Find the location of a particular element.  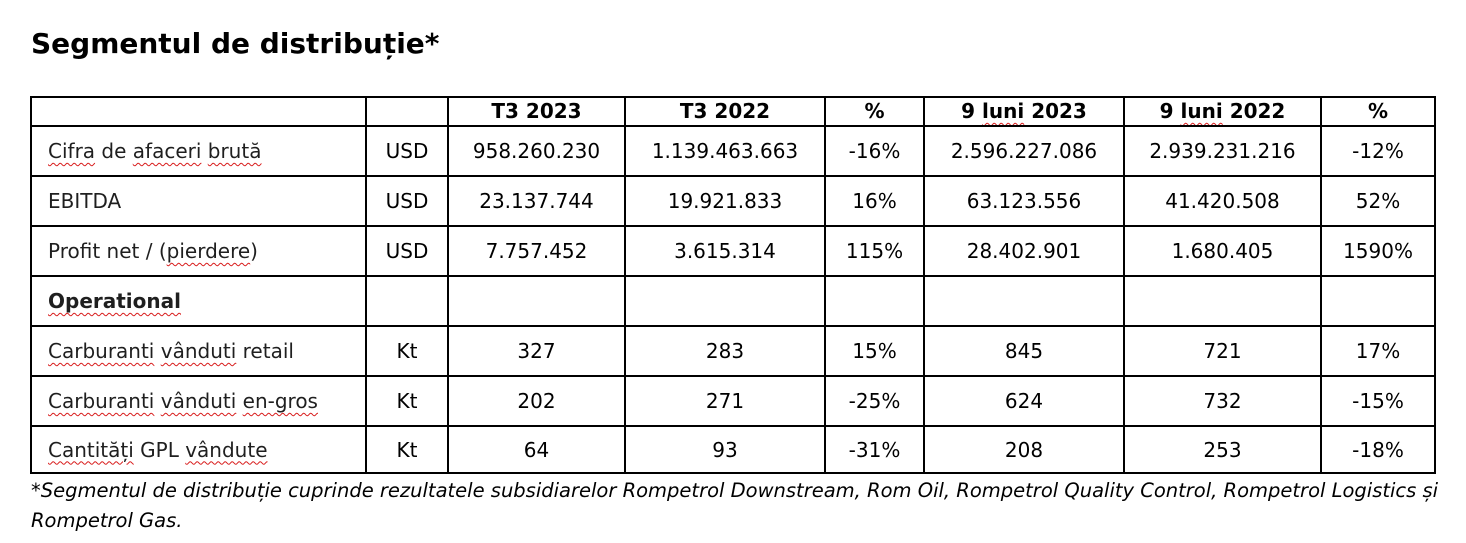

t3-2022-cell: 19.921.833 is located at coordinates (725, 201).